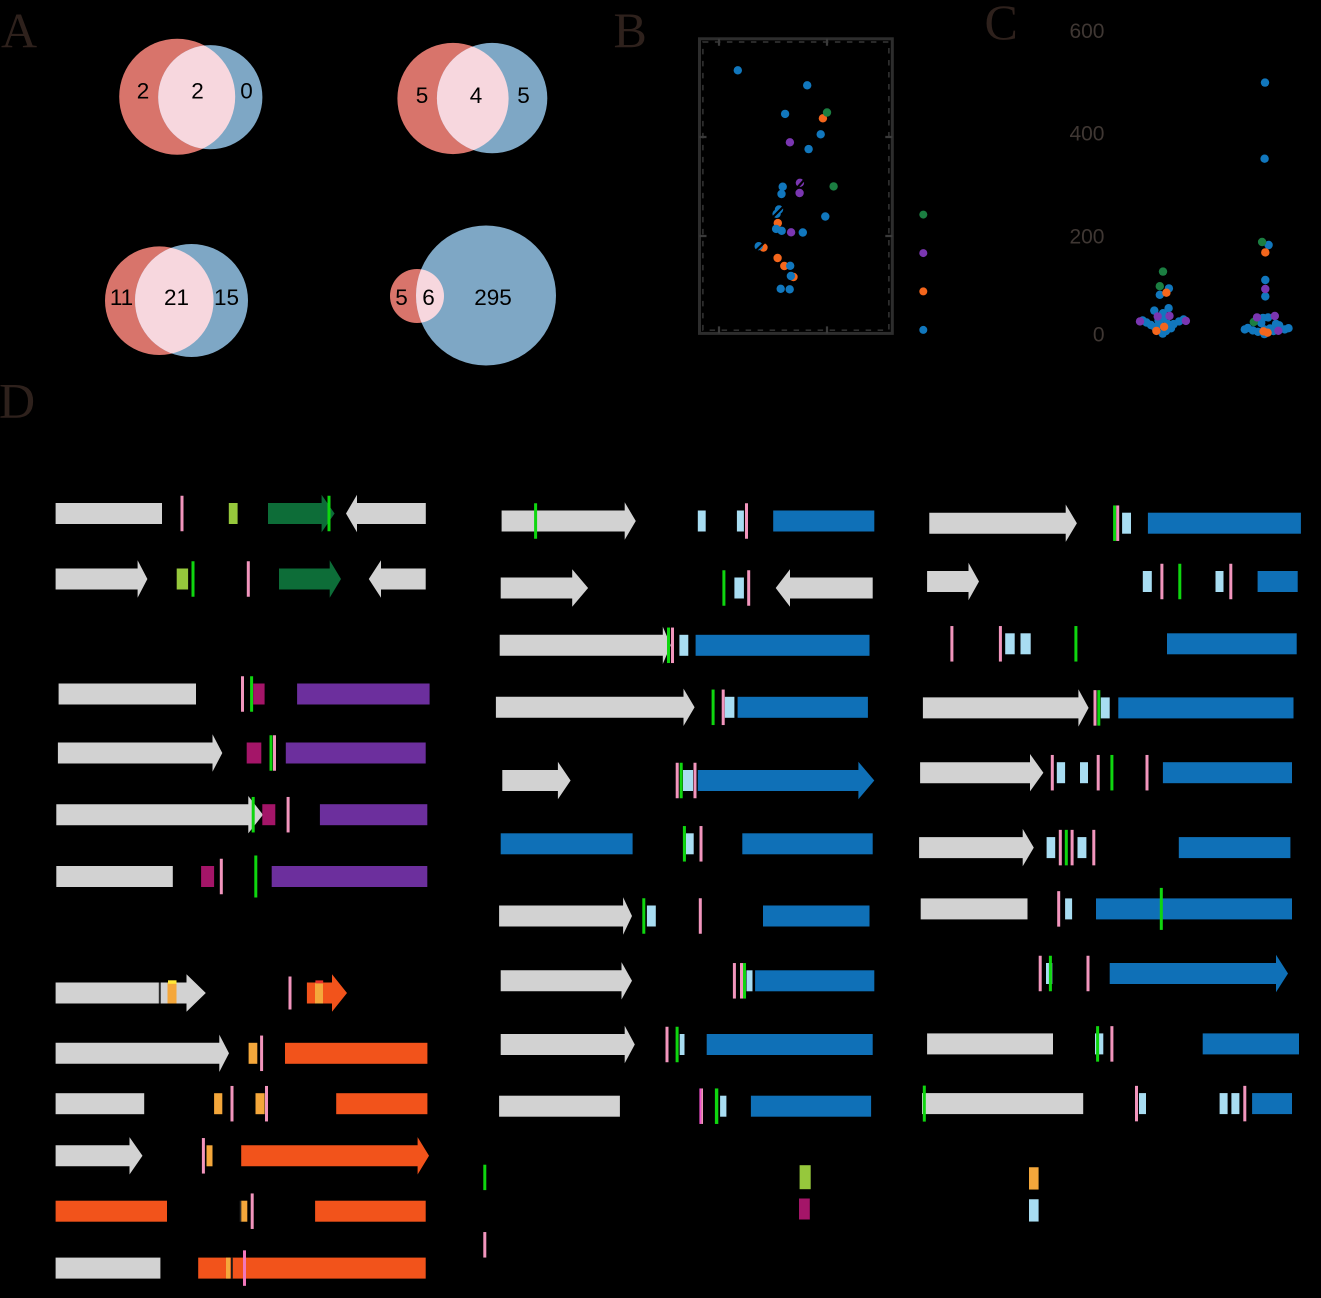  Describe the element at coordinates (493, 297) in the screenshot. I see `svg-text: 295` at that location.